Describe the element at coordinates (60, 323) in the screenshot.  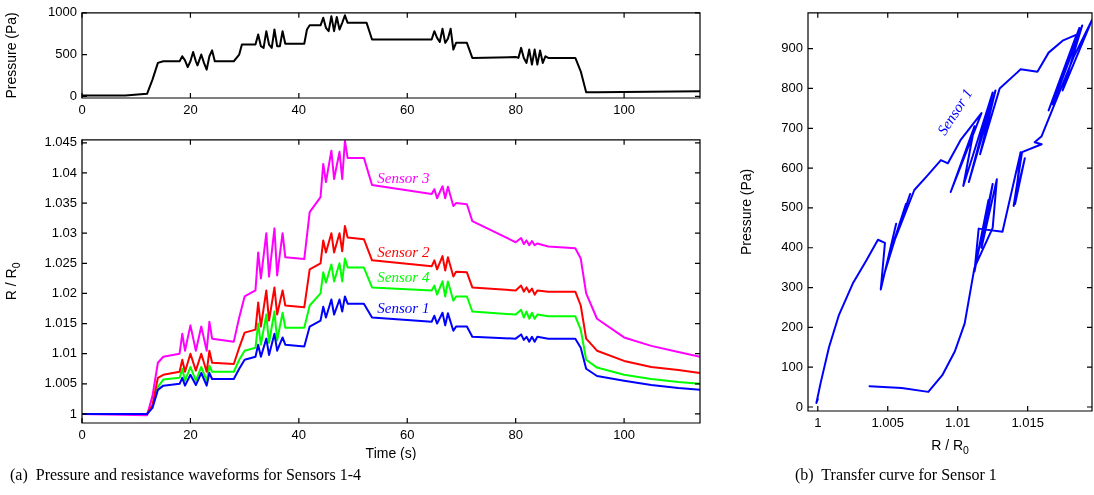
I see `y-tick-label: 1.015` at that location.